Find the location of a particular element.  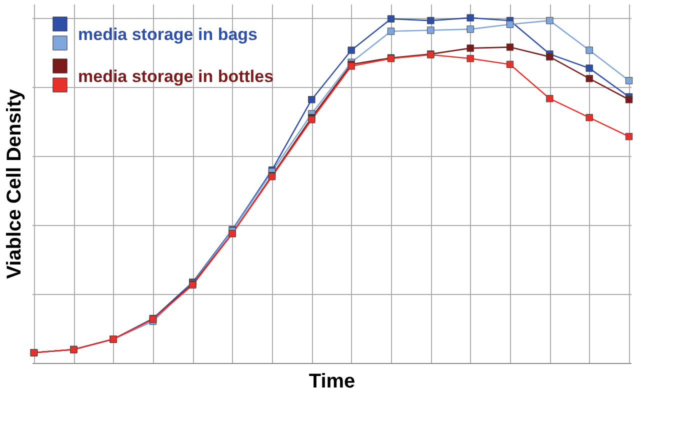

x-axis-title: Time is located at coordinates (332, 381).